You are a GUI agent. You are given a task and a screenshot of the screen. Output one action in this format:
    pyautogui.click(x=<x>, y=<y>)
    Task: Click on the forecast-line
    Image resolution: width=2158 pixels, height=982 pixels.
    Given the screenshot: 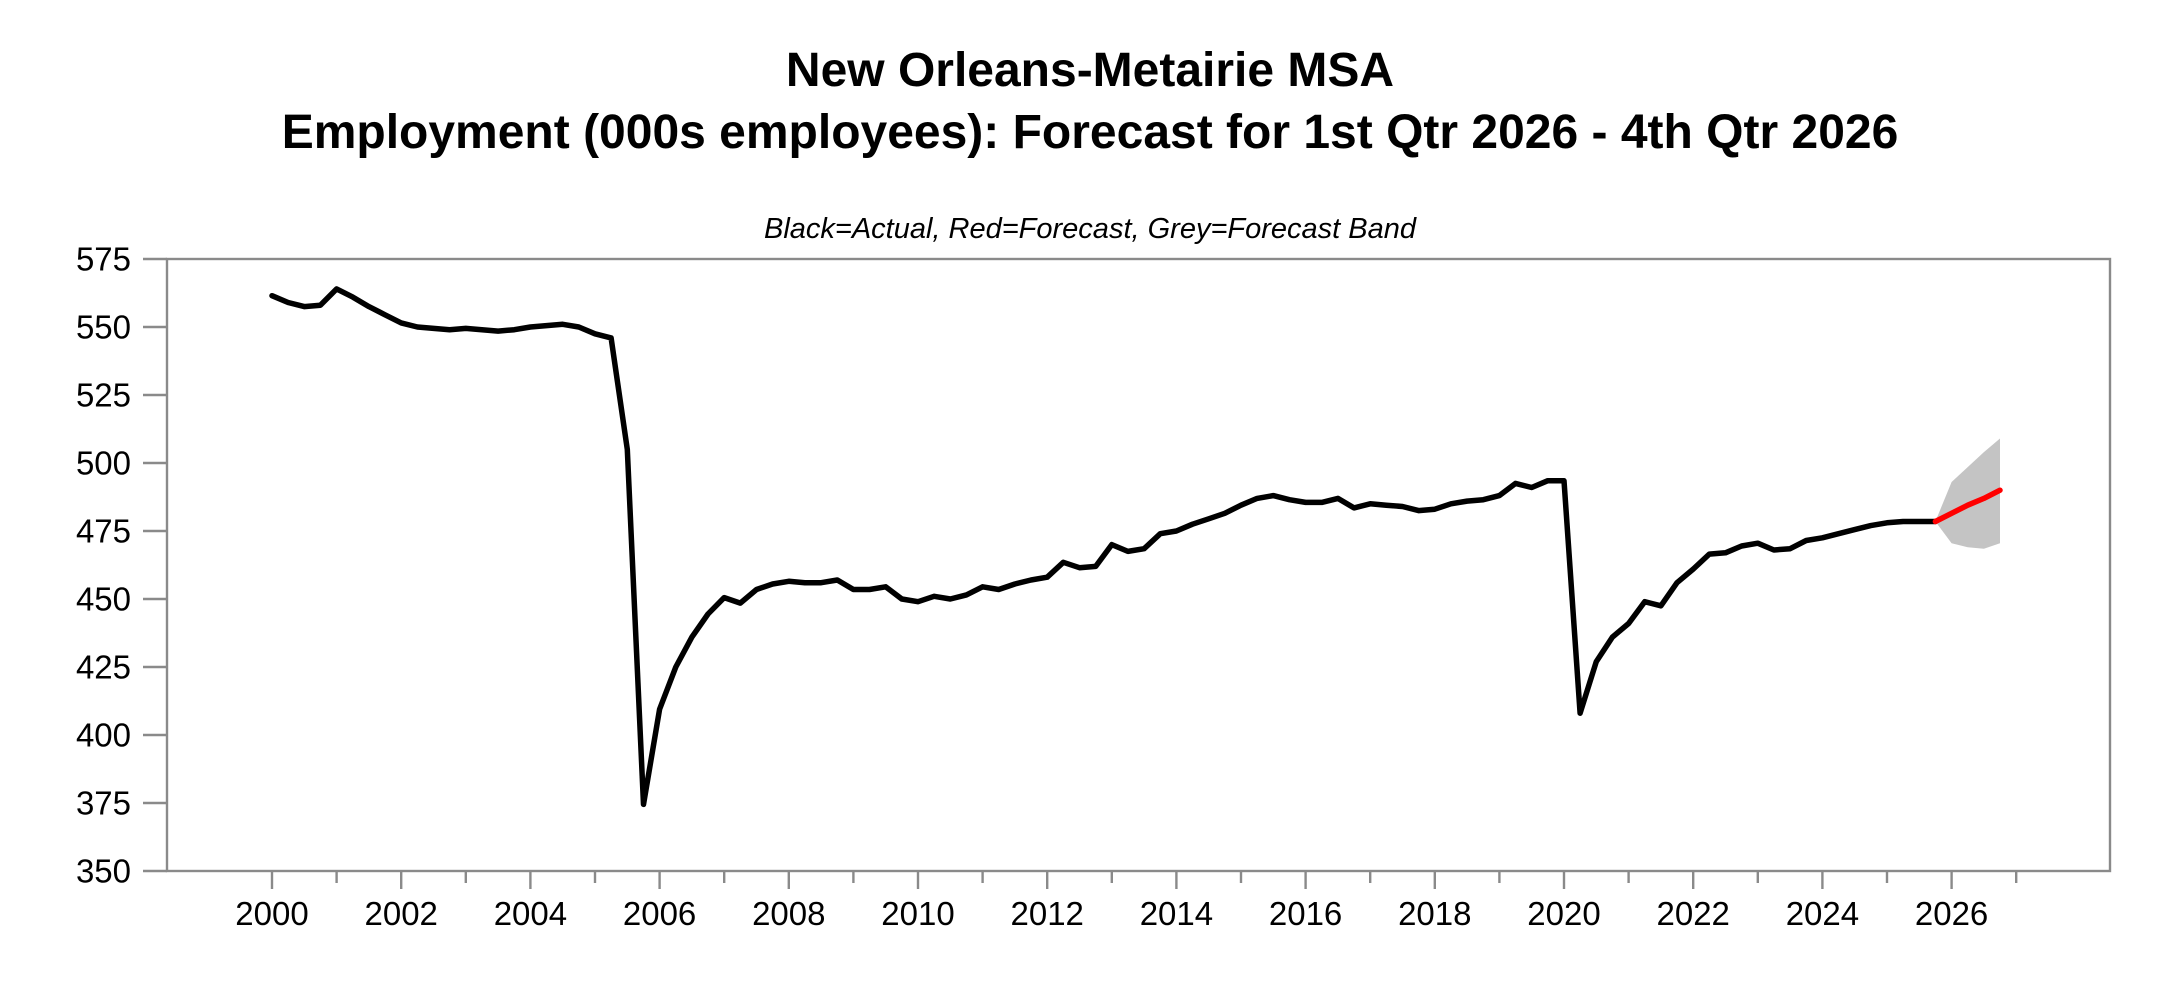 What is the action you would take?
    pyautogui.click(x=1967, y=506)
    